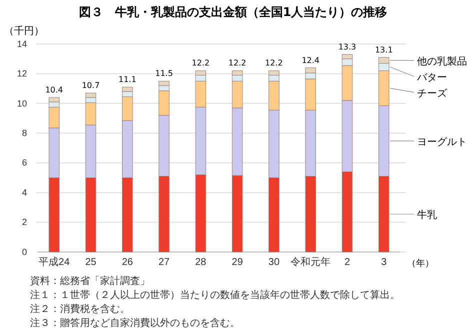 The height and width of the screenshot is (332, 467). Describe the element at coordinates (310, 262) in the screenshot. I see `x-tick-label: 令和元年` at that location.